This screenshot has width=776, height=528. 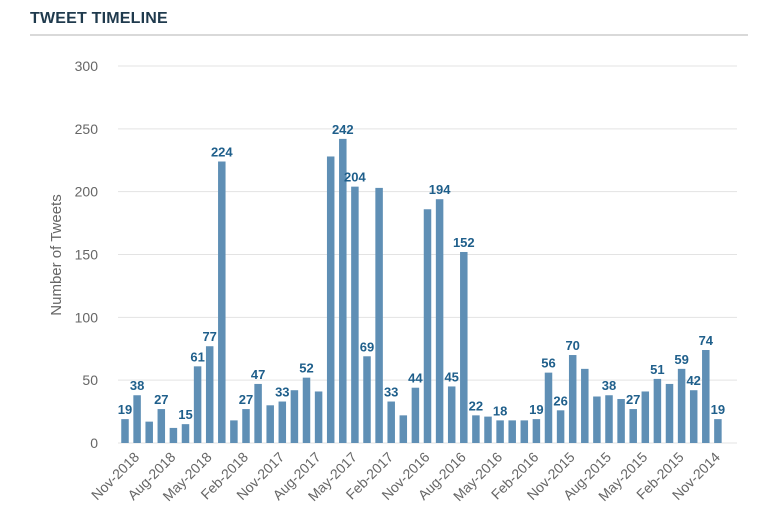 What do you see at coordinates (548, 363) in the screenshot?
I see `data-label: 56` at bounding box center [548, 363].